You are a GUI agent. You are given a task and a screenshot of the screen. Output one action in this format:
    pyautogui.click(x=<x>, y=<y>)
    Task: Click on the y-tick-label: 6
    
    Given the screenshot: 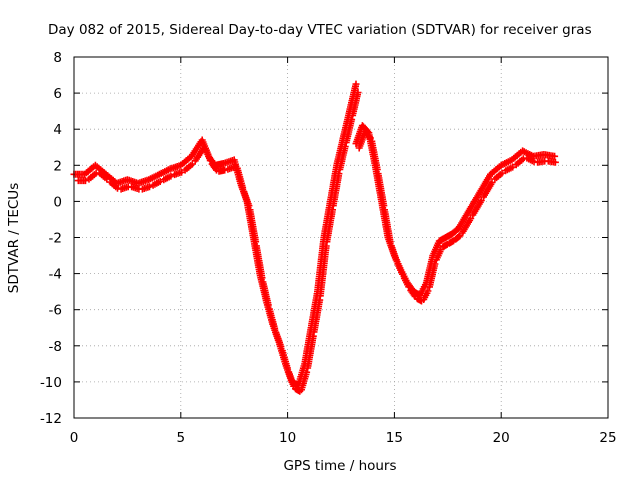 What is the action you would take?
    pyautogui.click(x=57, y=94)
    